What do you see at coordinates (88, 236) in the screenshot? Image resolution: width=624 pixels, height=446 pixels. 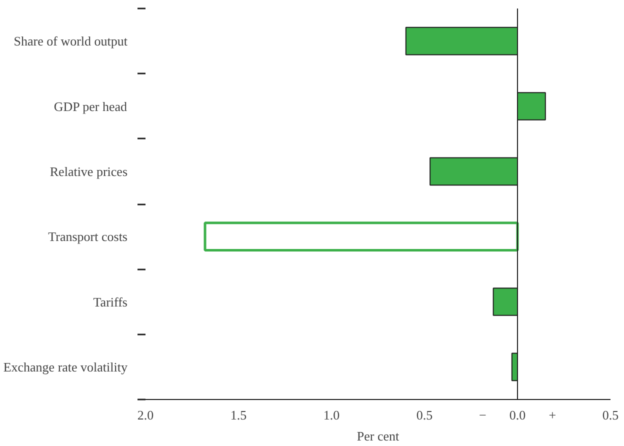 I see `y-tick-label: Transport costs` at bounding box center [88, 236].